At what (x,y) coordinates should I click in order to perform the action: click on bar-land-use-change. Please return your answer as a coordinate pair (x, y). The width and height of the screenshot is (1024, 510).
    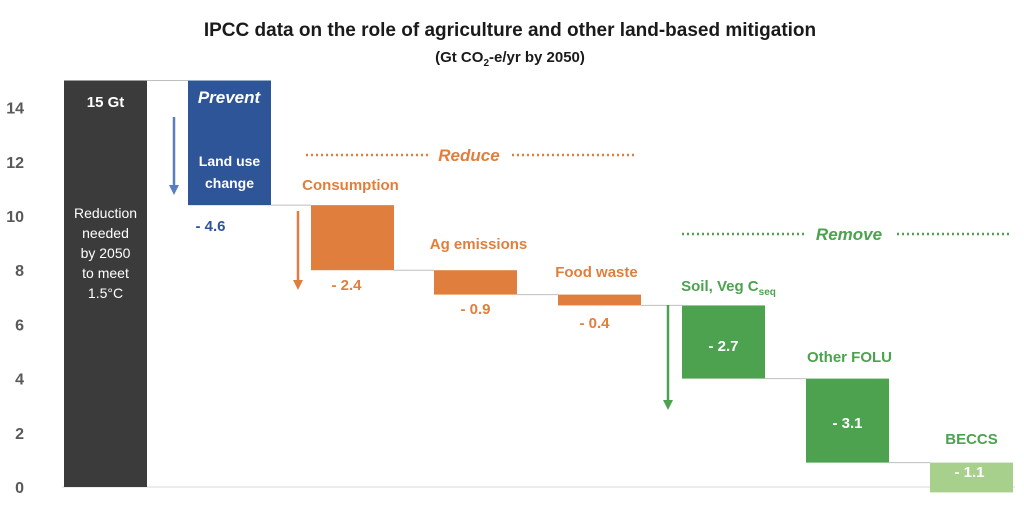
    Looking at the image, I should click on (229, 143).